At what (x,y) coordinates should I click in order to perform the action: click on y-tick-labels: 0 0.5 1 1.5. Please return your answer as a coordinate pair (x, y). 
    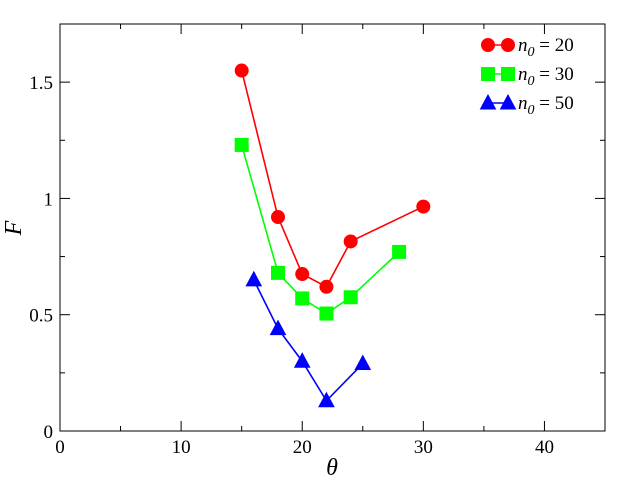
    Looking at the image, I should click on (41, 258).